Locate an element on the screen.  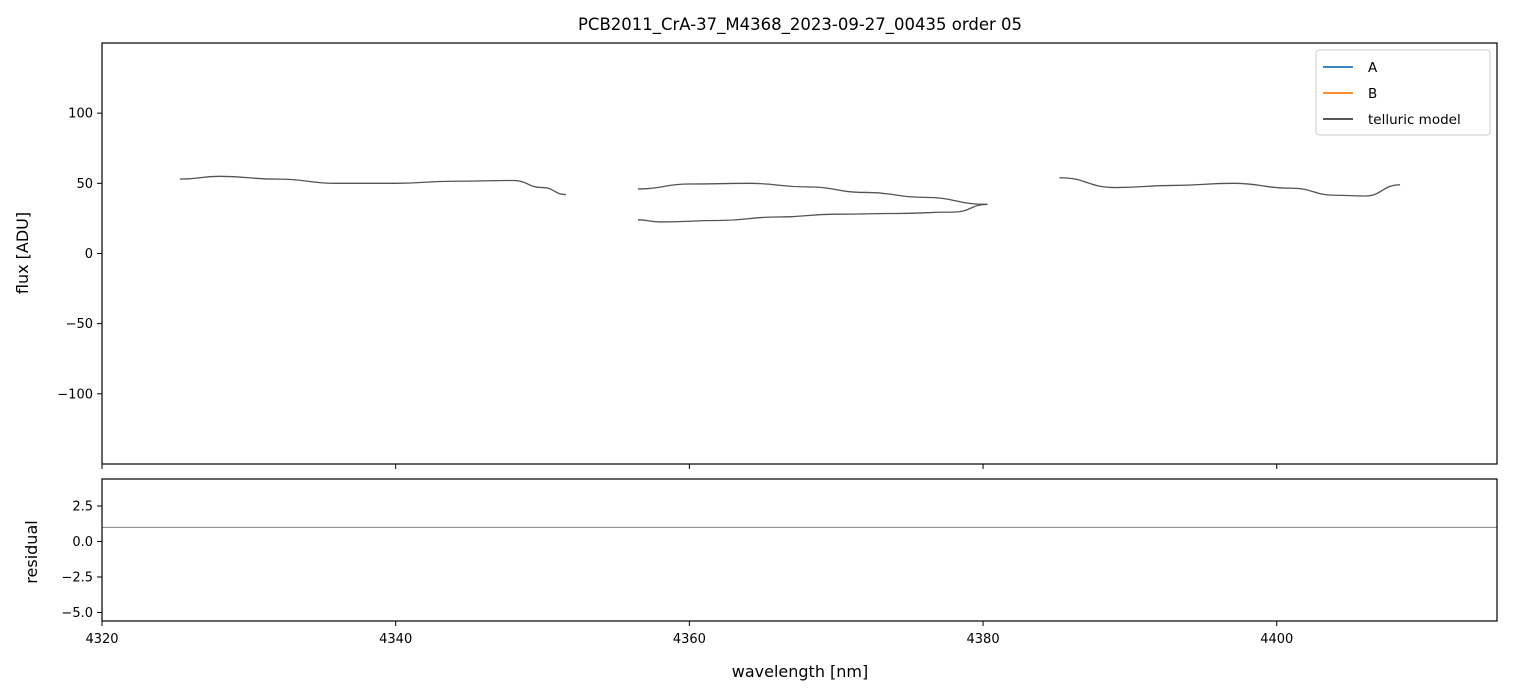
bottom-x-tick-label: 4400 is located at coordinates (1276, 639).